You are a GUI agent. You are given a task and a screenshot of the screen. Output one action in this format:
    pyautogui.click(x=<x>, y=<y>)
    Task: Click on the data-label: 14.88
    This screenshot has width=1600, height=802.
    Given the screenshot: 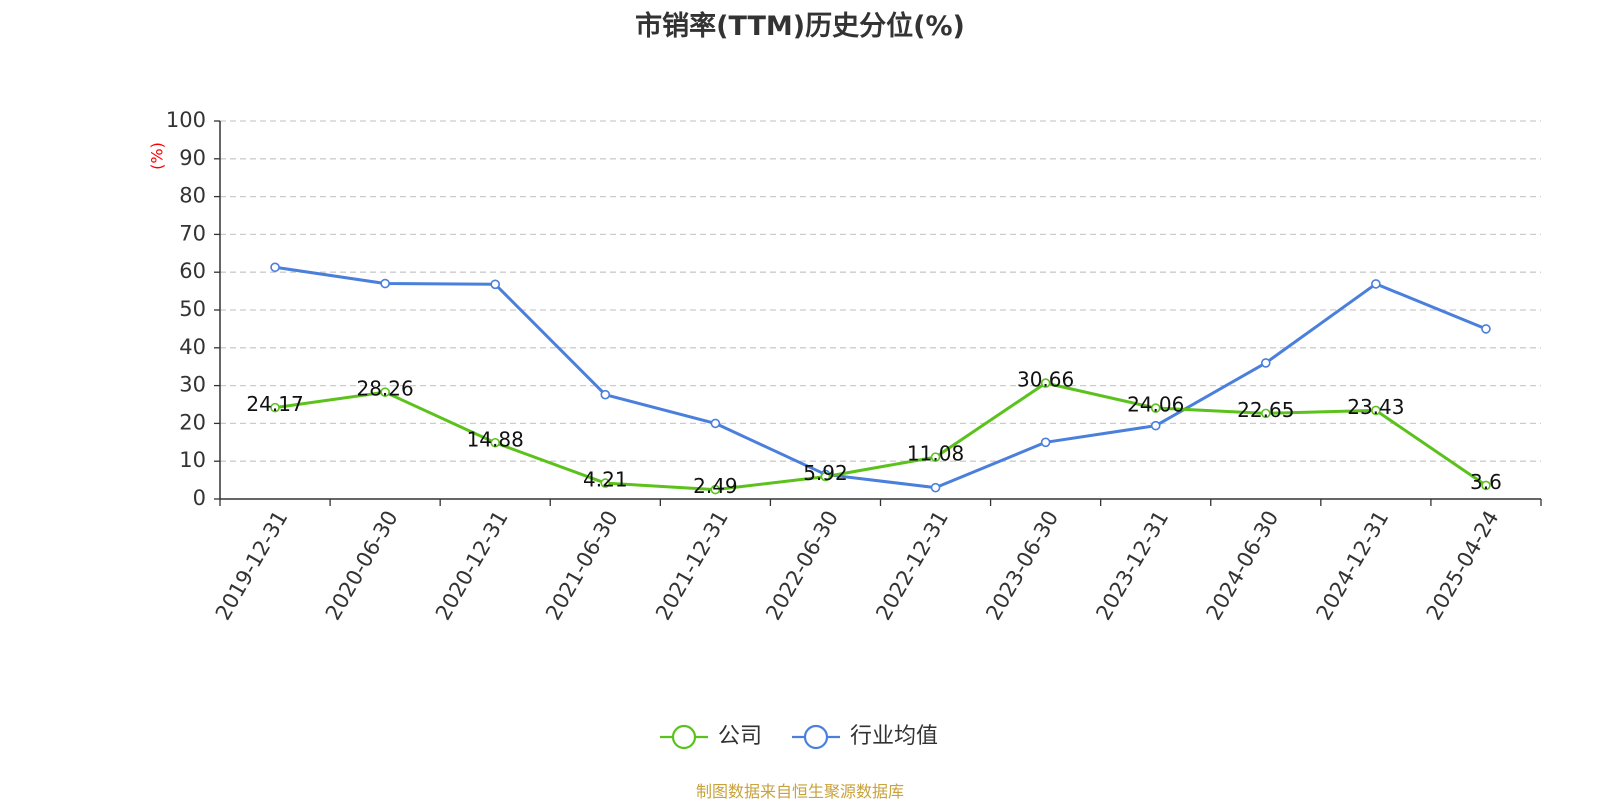 What is the action you would take?
    pyautogui.click(x=495, y=439)
    